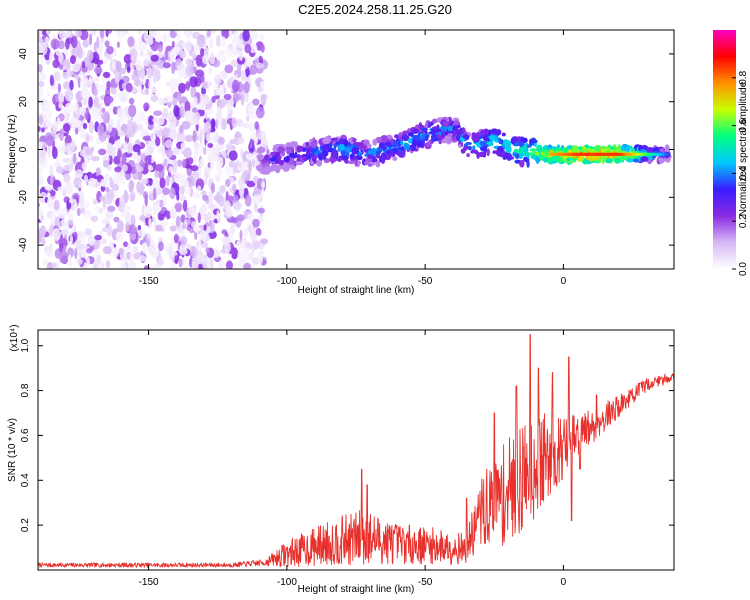  I want to click on snr-x-tick-label: 0, so click(564, 582).